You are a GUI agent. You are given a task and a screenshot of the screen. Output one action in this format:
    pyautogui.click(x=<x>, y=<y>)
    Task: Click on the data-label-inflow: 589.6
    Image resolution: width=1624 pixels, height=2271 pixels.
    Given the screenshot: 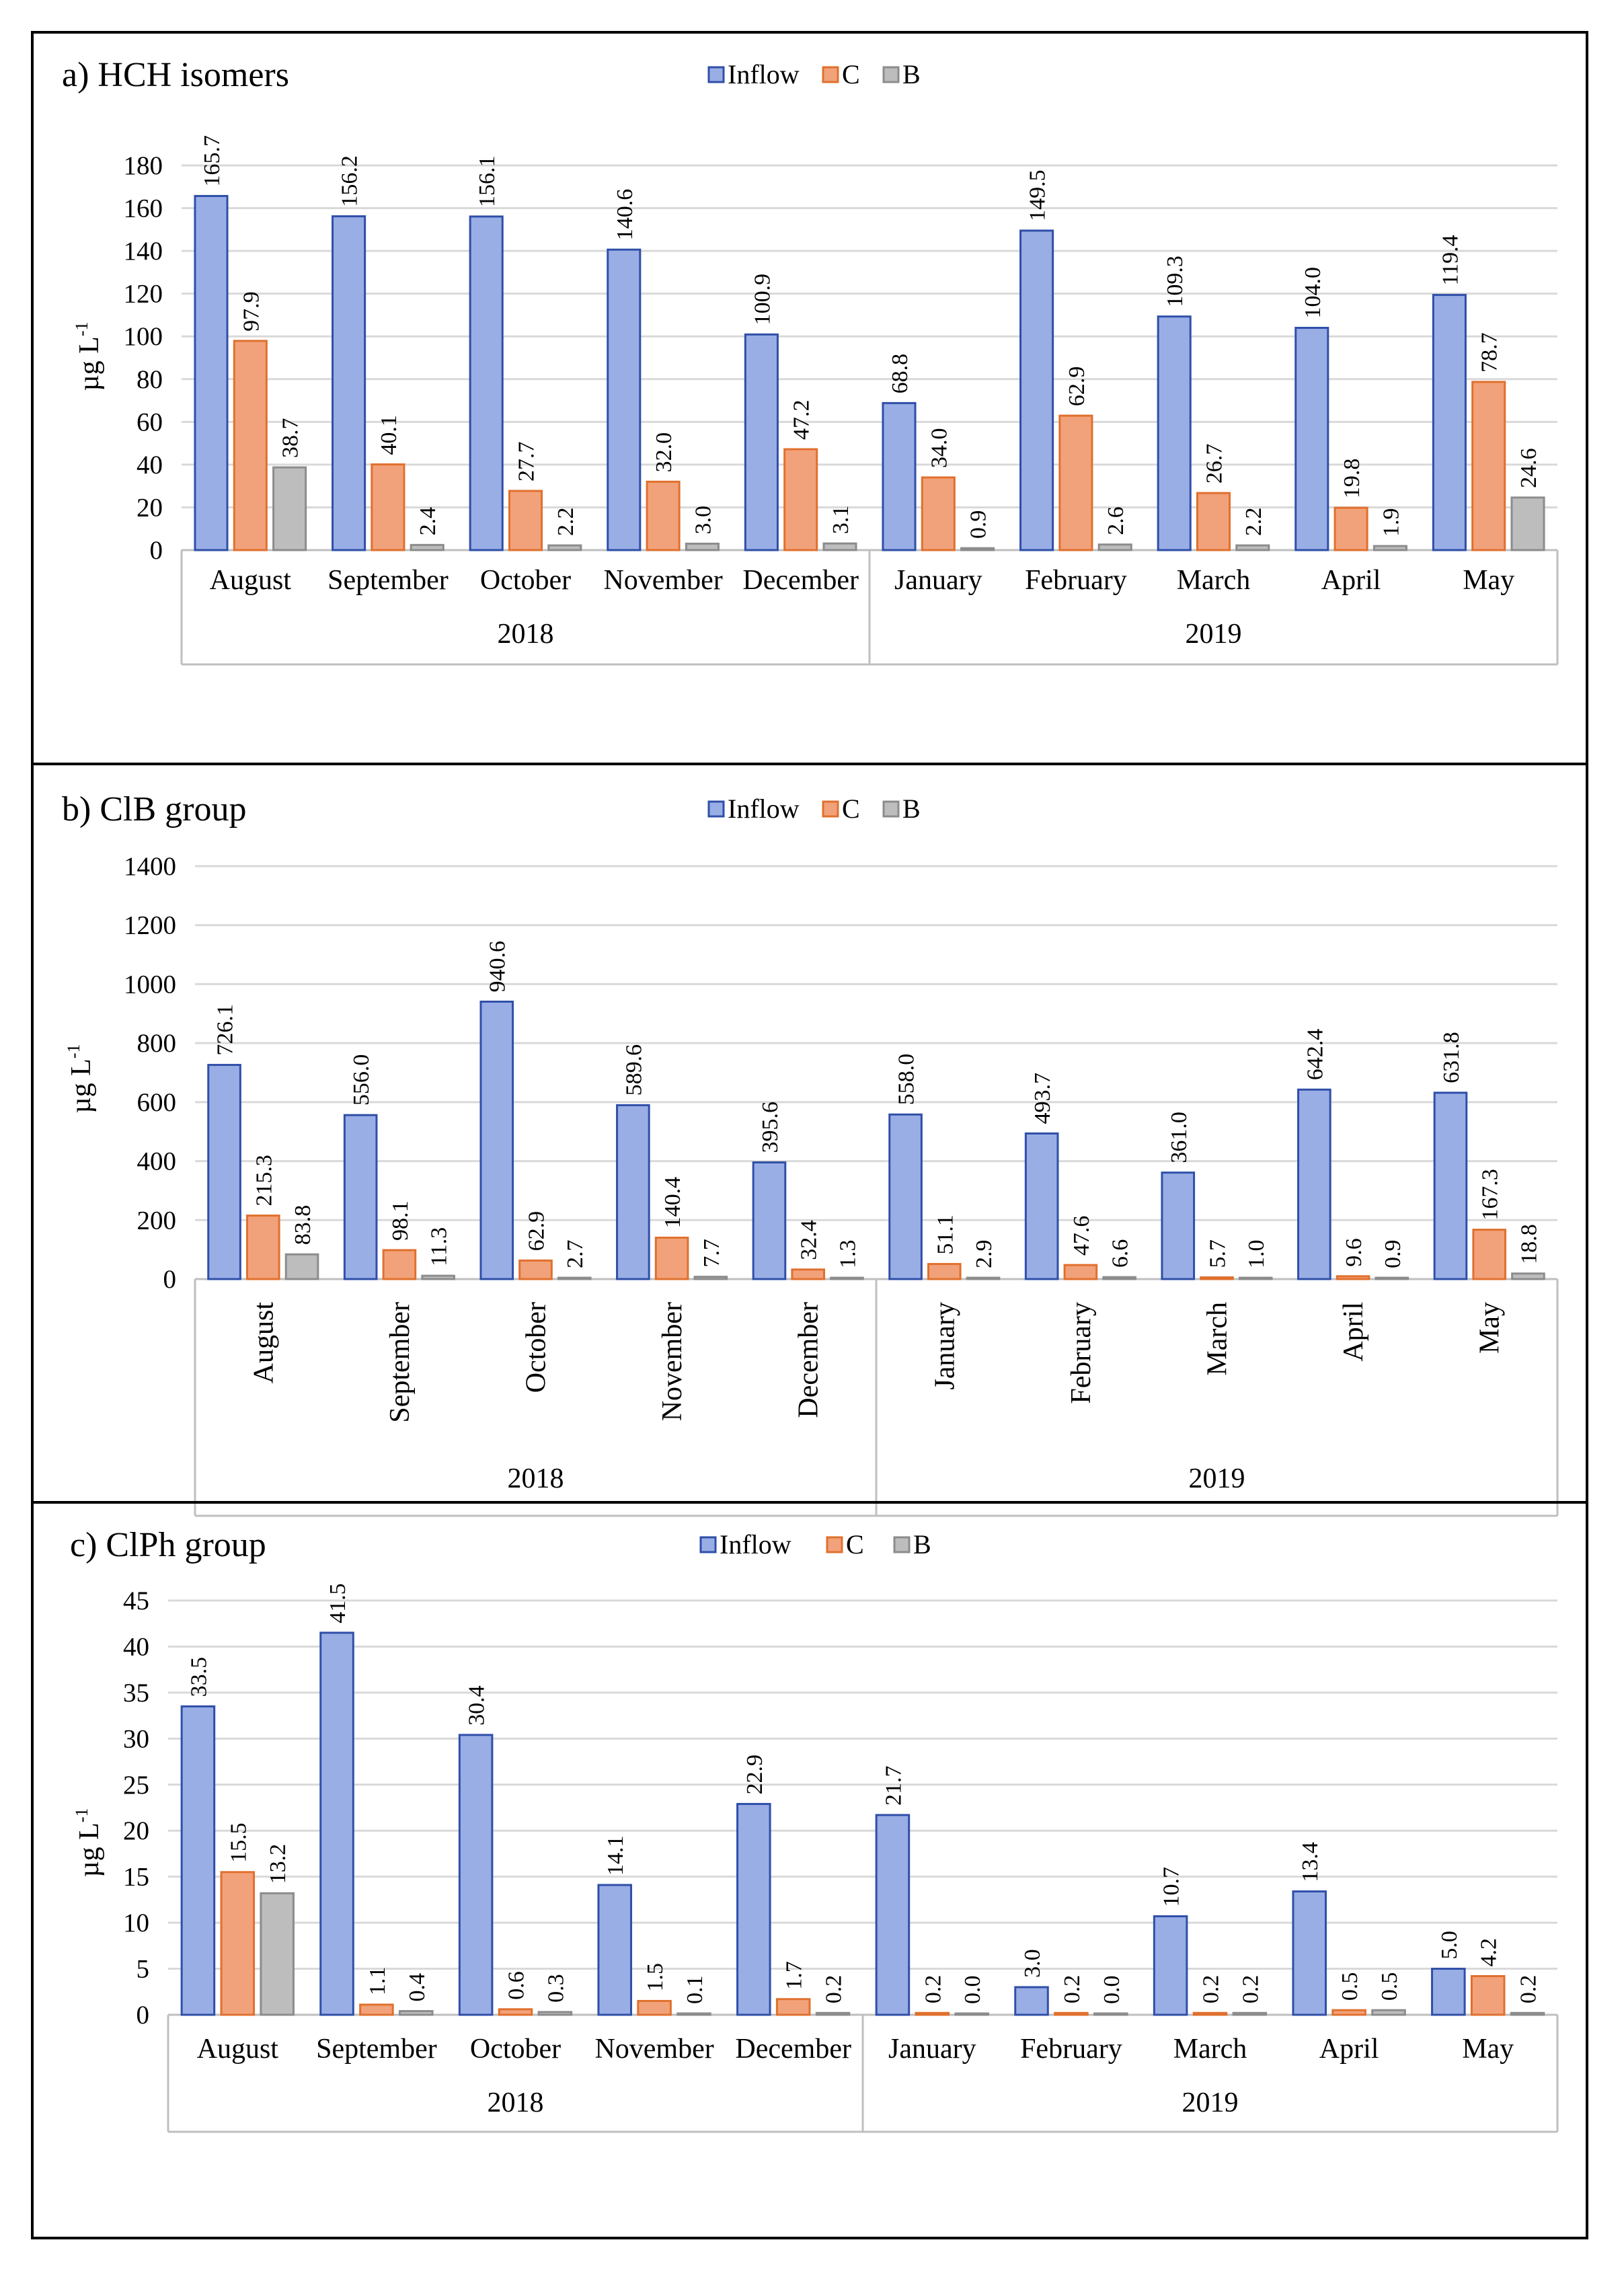 What is the action you would take?
    pyautogui.click(x=633, y=1070)
    